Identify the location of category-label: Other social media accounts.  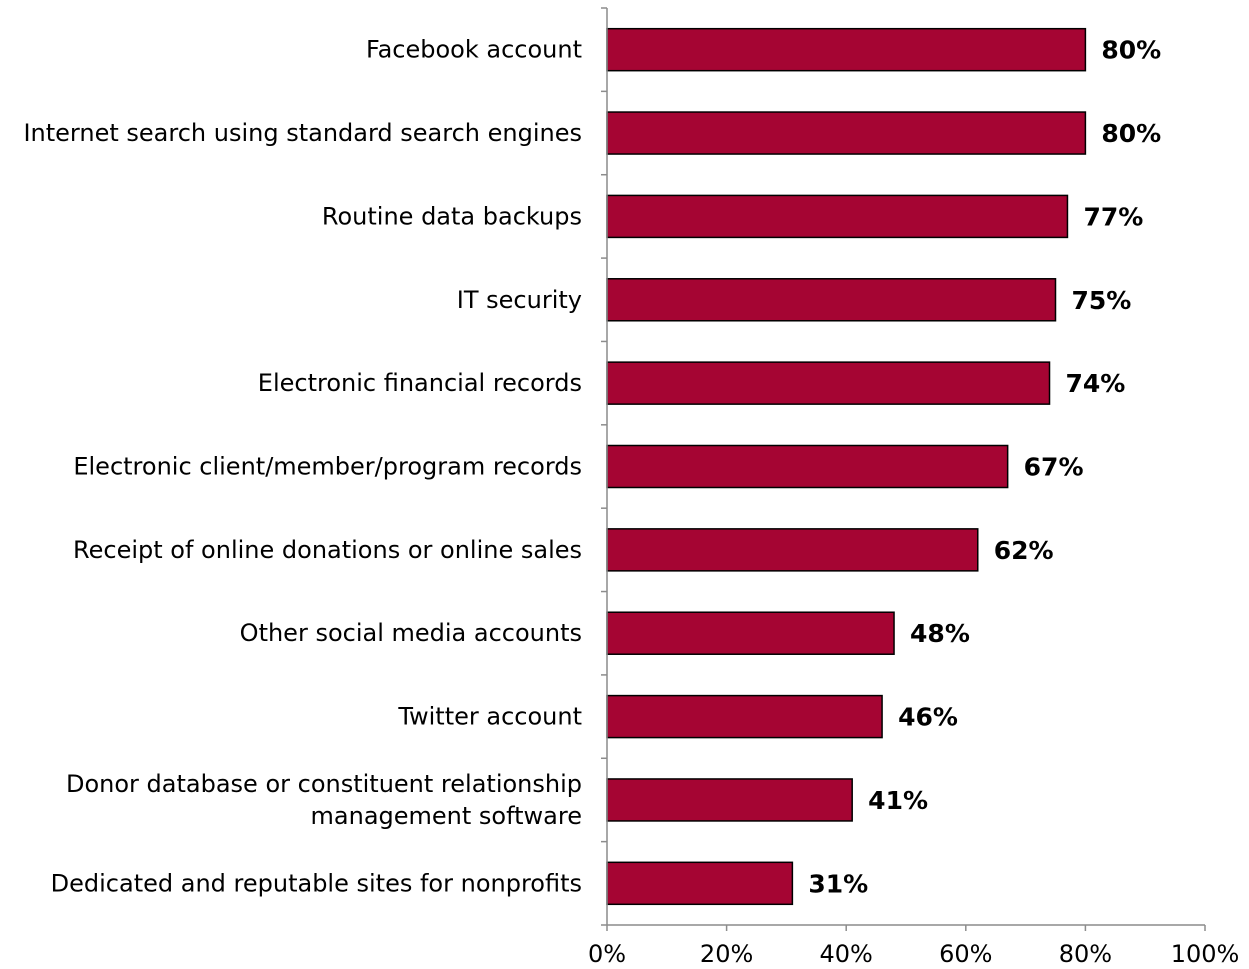
(411, 633).